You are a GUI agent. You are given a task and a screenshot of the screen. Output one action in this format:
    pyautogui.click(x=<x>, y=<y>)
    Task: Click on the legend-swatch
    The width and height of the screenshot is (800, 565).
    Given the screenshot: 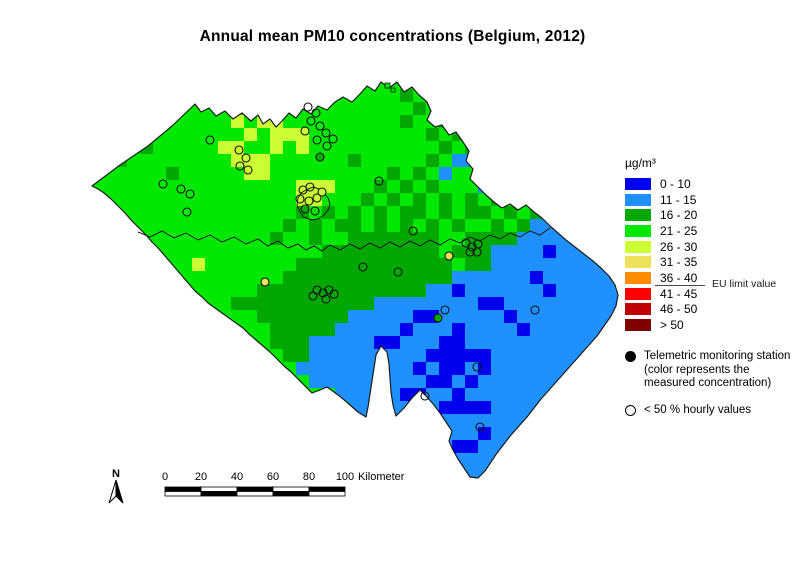 What is the action you would take?
    pyautogui.click(x=638, y=183)
    